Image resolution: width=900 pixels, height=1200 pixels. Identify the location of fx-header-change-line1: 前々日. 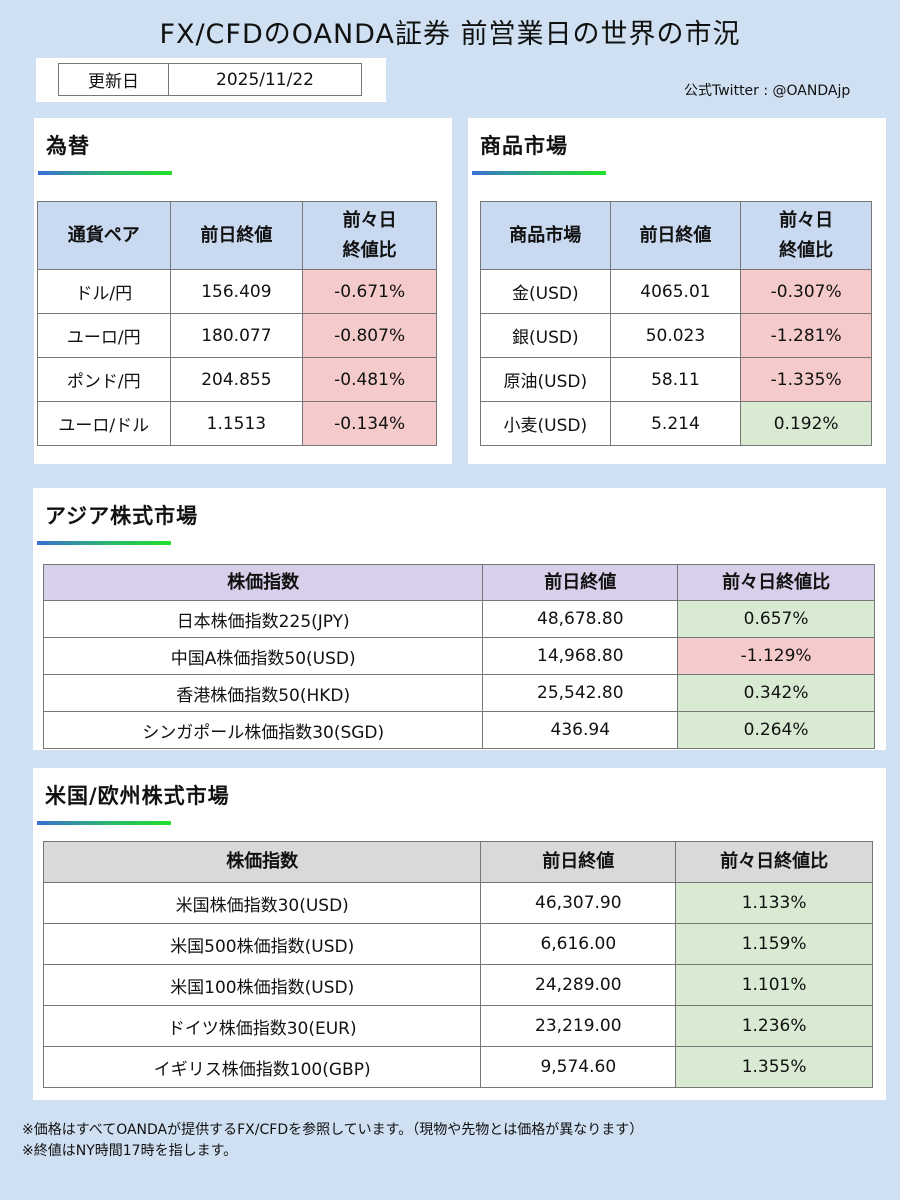
(369, 220).